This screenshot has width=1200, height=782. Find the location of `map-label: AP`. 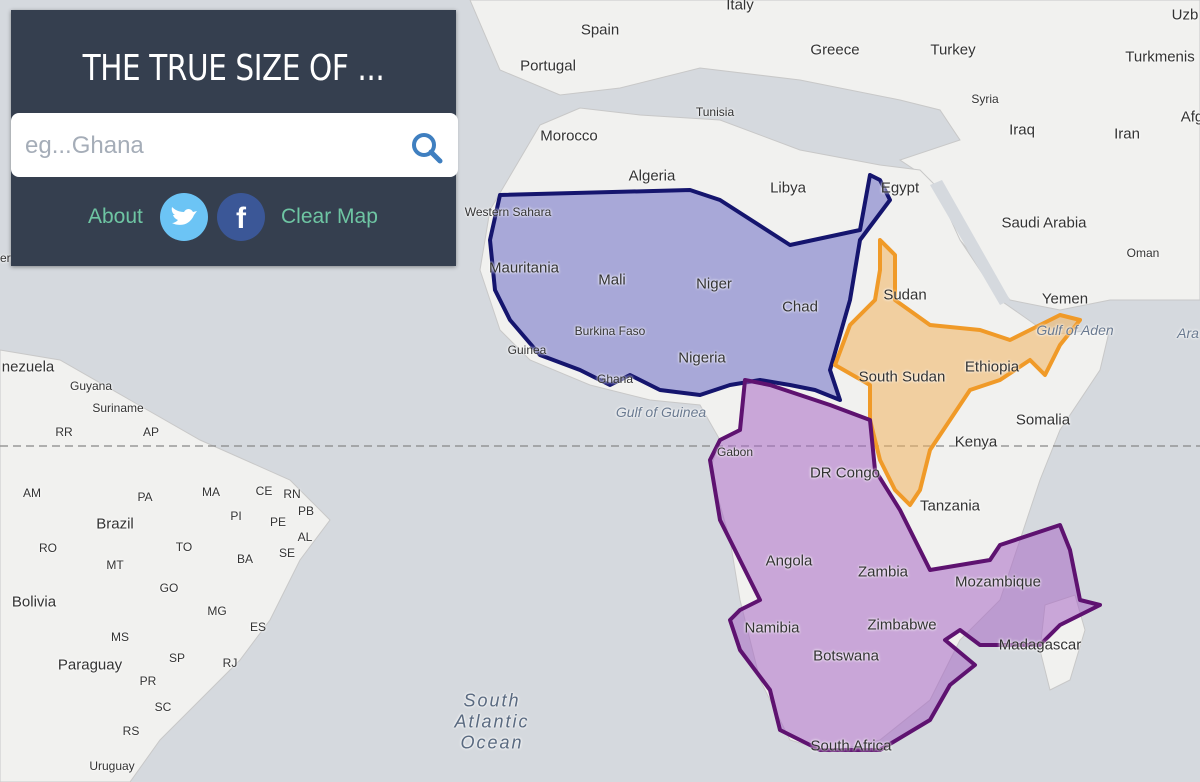

map-label: AP is located at coordinates (151, 432).